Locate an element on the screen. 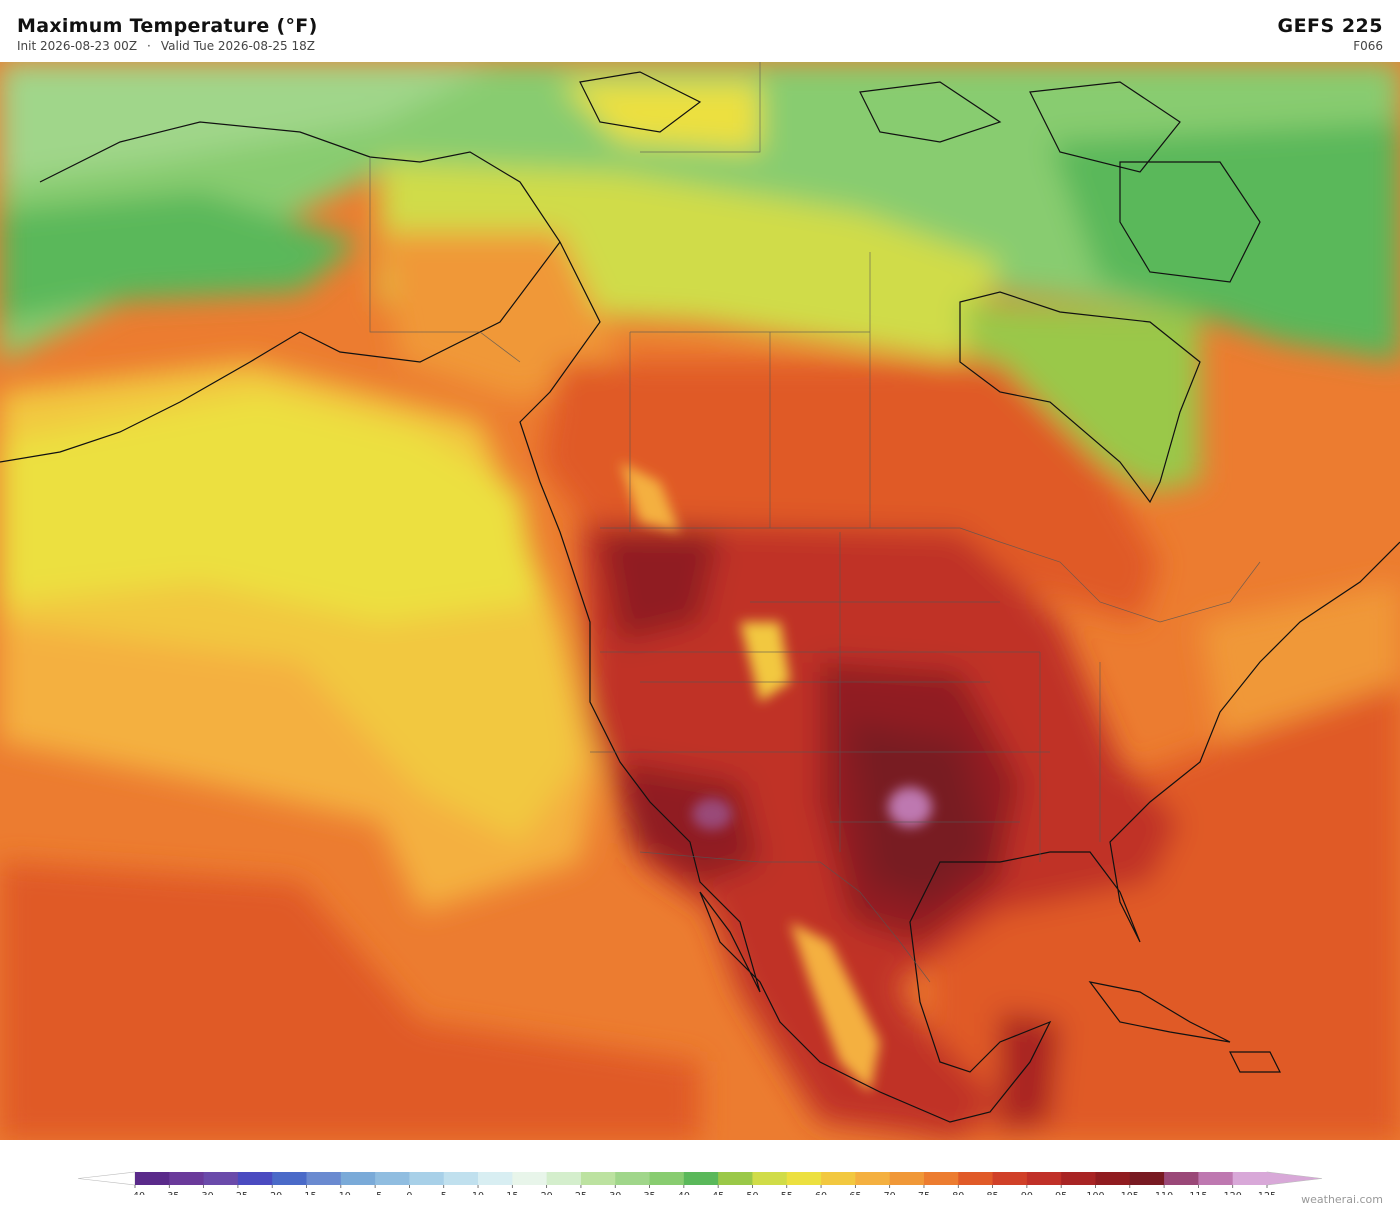  title: Maximum Temperature (°F) is located at coordinates (167, 26).